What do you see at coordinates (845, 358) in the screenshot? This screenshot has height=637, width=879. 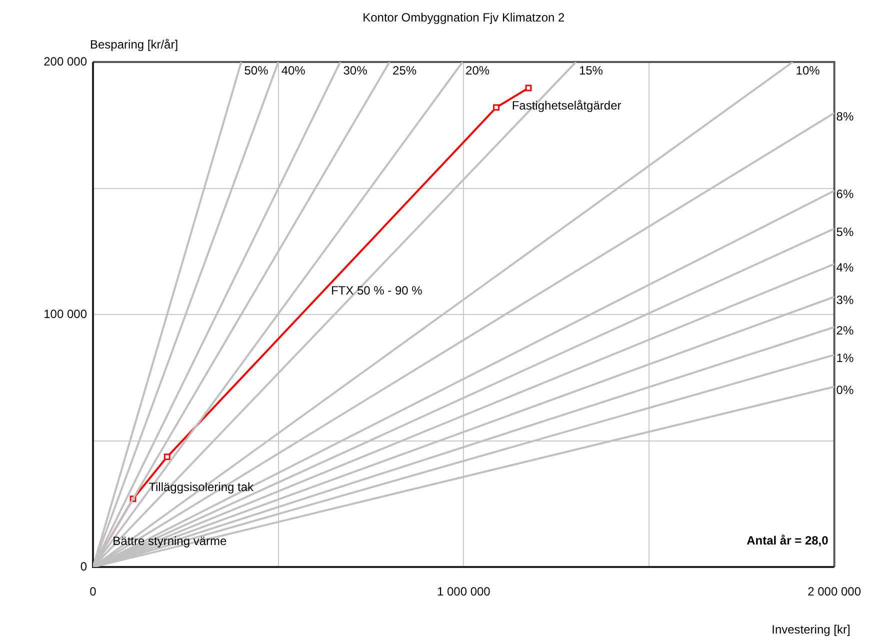 I see `series-label: 1%` at bounding box center [845, 358].